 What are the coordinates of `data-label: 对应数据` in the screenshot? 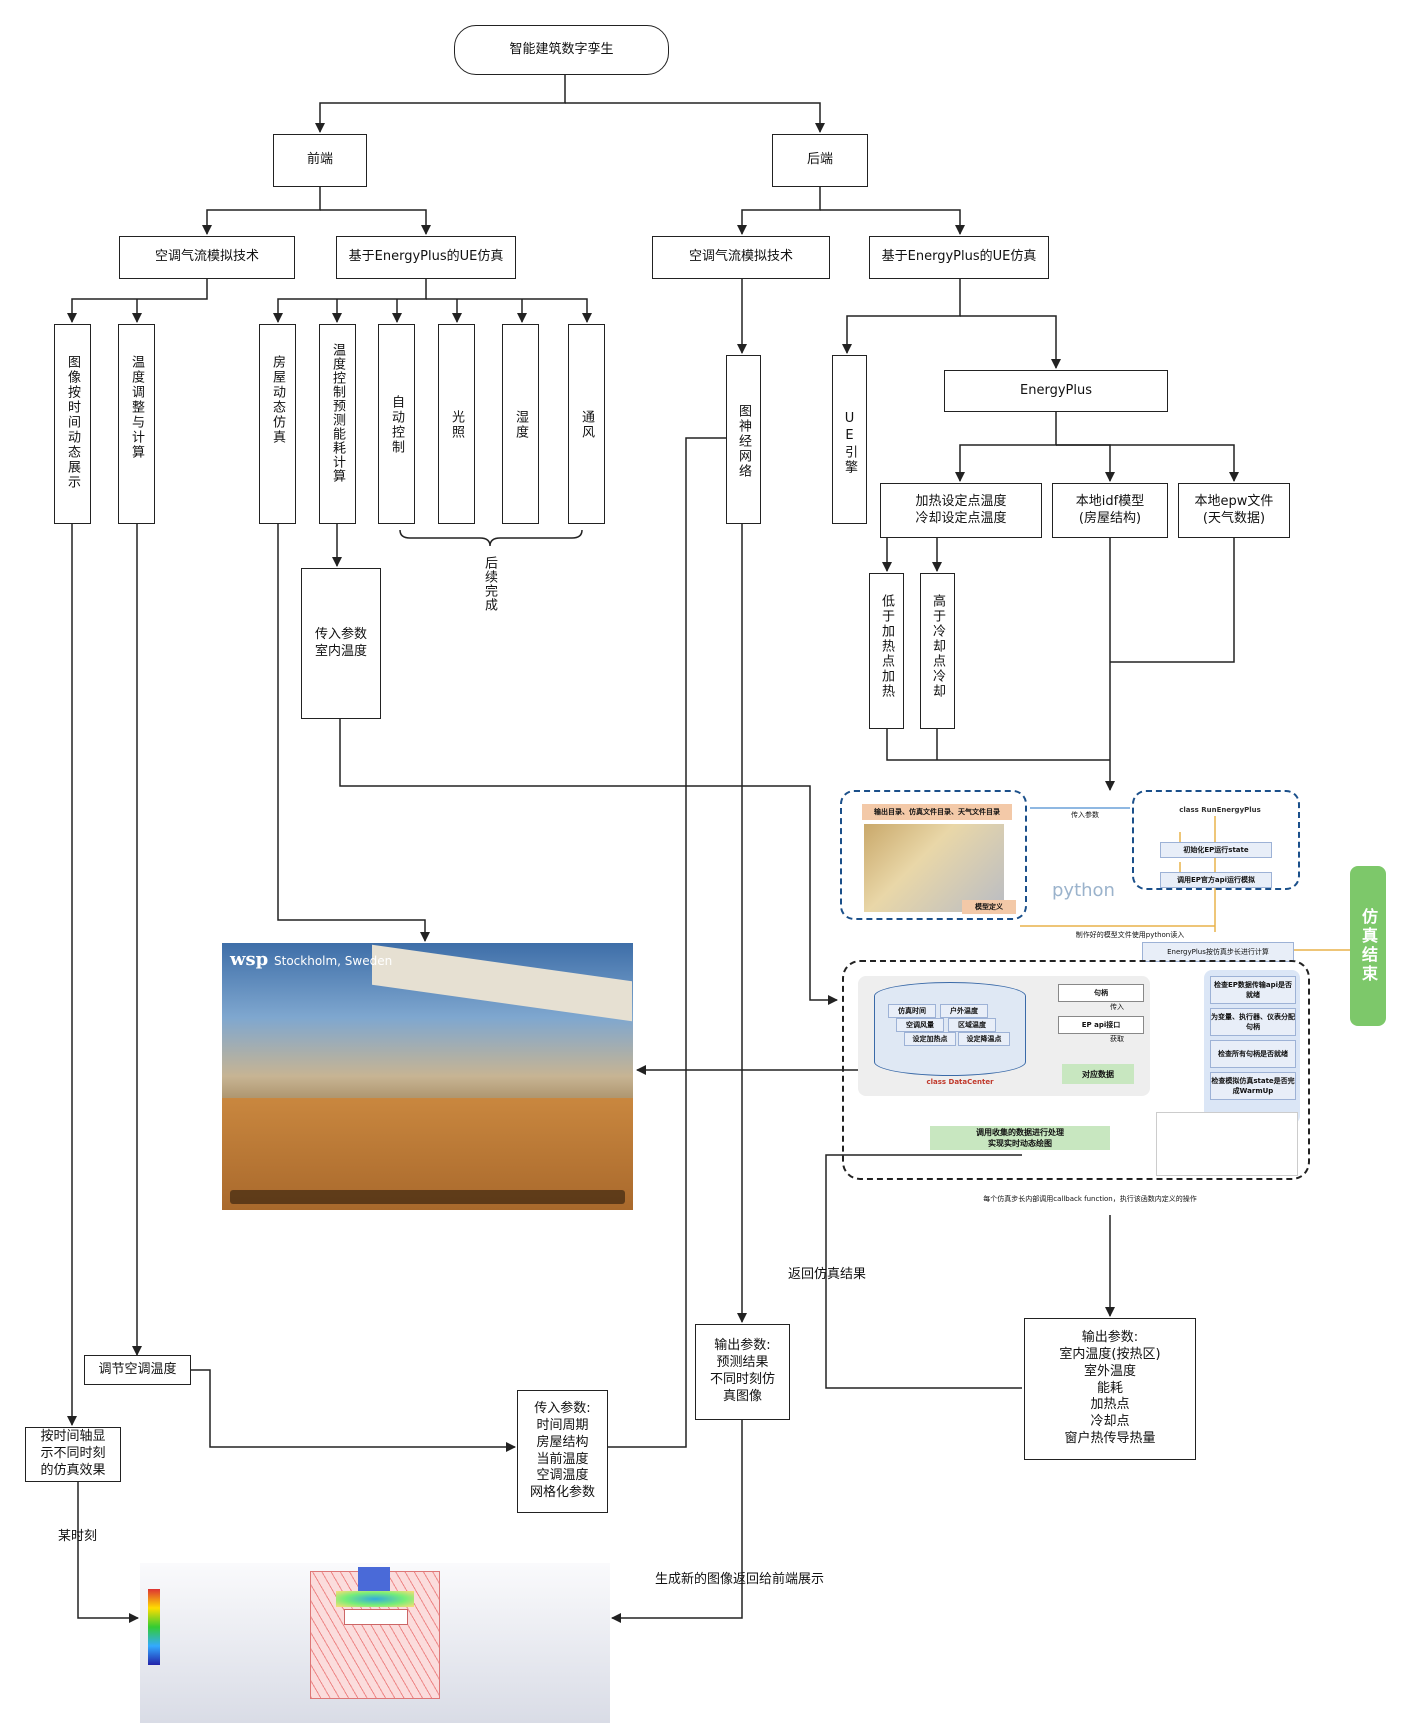 It's located at (1098, 1074).